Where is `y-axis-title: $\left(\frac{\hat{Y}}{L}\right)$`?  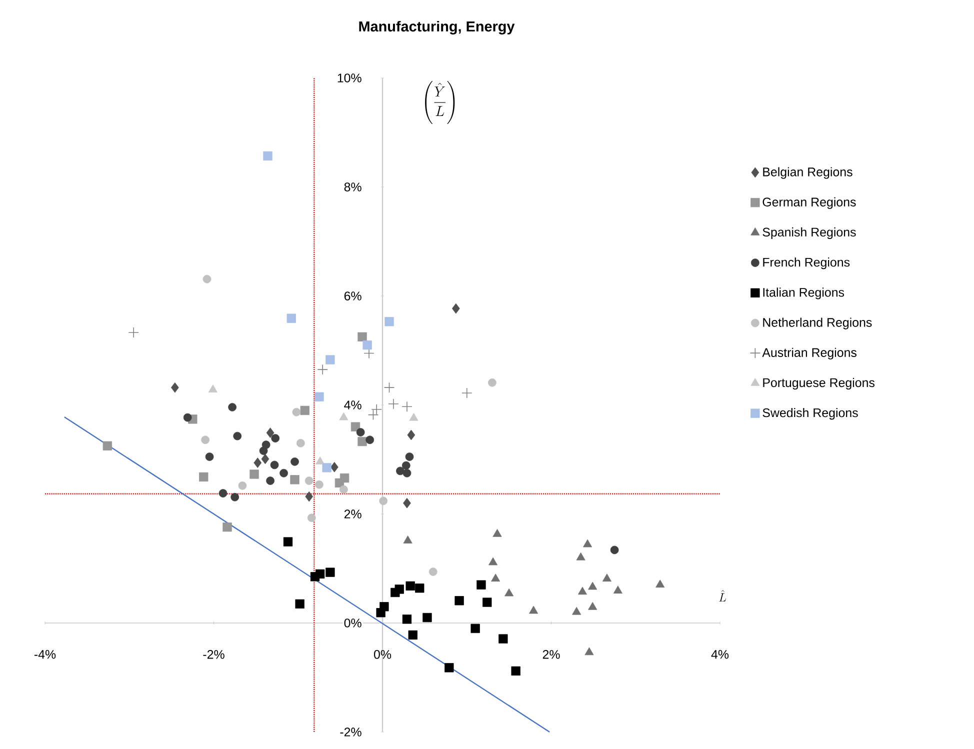
y-axis-title: $\left(\frac{\hat{Y}}{L}\right)$ is located at coordinates (440, 102).